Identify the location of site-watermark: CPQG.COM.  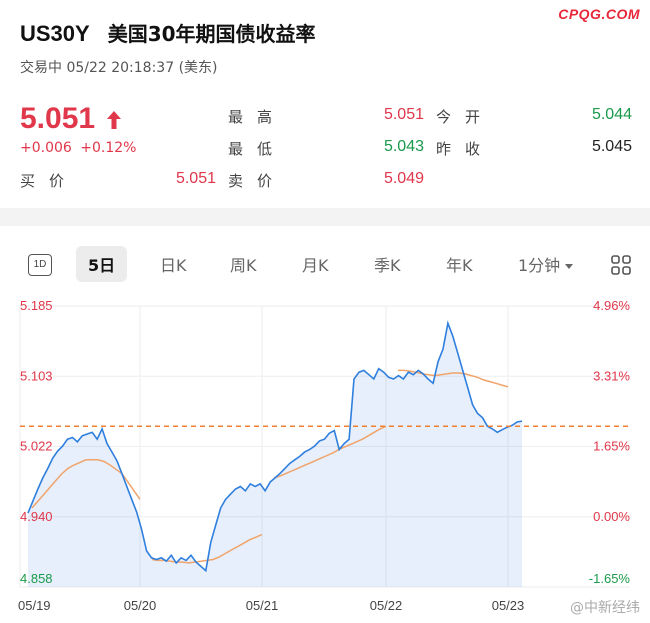
(599, 14).